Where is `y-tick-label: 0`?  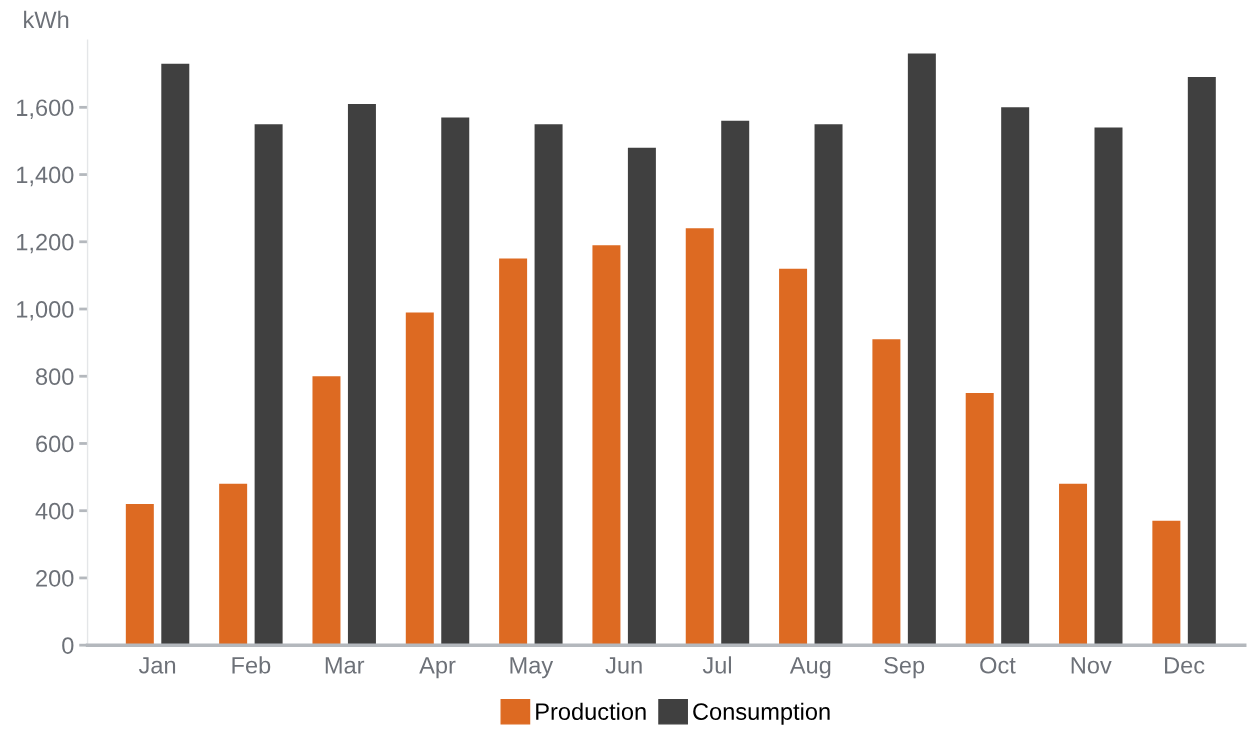 y-tick-label: 0 is located at coordinates (68, 645).